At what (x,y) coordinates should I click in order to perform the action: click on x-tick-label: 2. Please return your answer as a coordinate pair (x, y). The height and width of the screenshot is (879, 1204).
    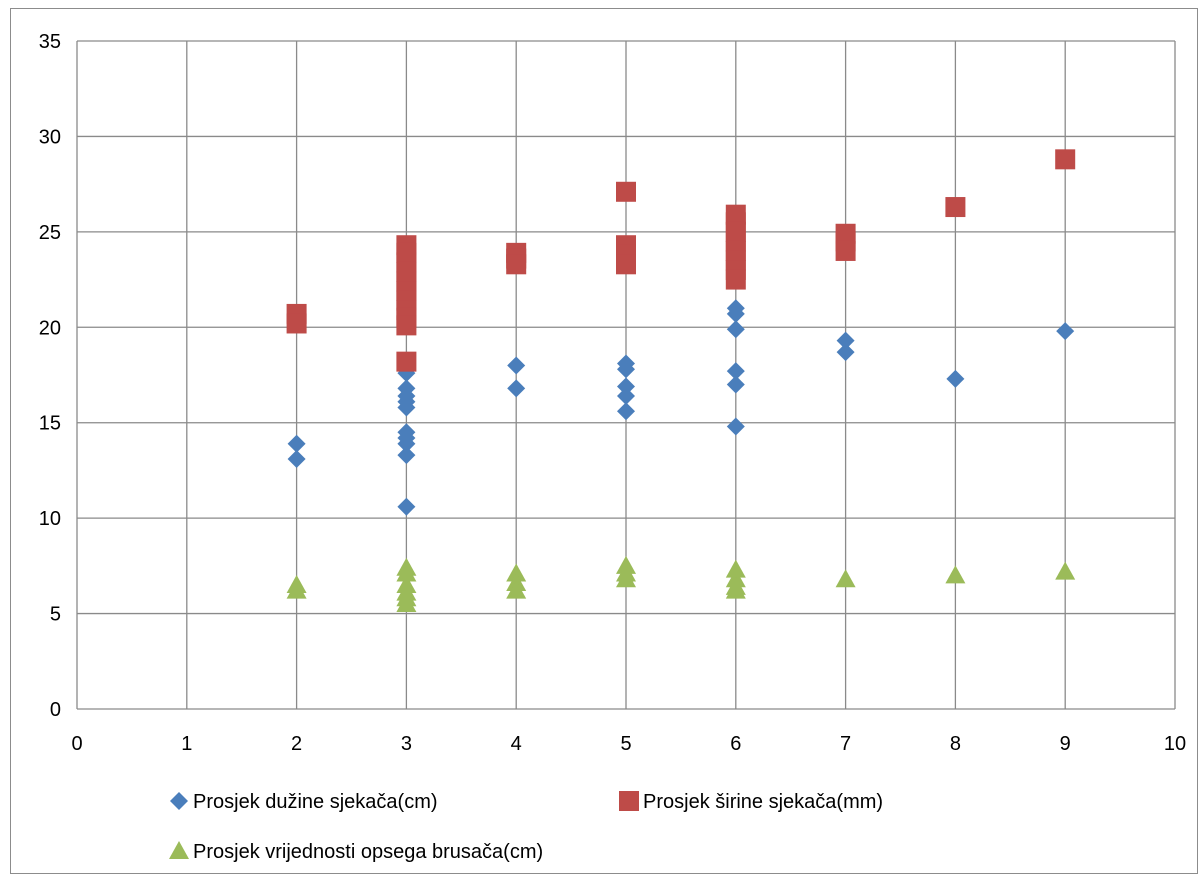
    Looking at the image, I should click on (296, 744).